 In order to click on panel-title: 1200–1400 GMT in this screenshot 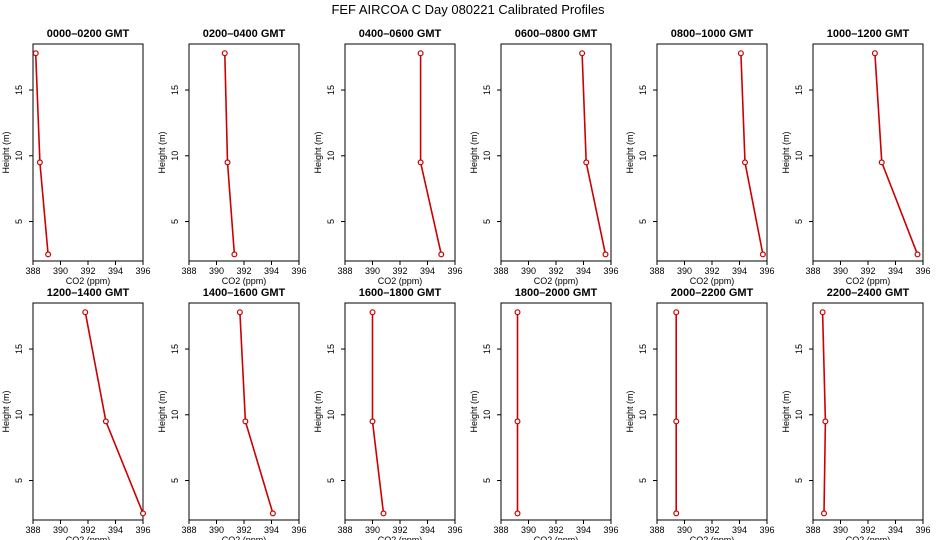, I will do `click(88, 293)`.